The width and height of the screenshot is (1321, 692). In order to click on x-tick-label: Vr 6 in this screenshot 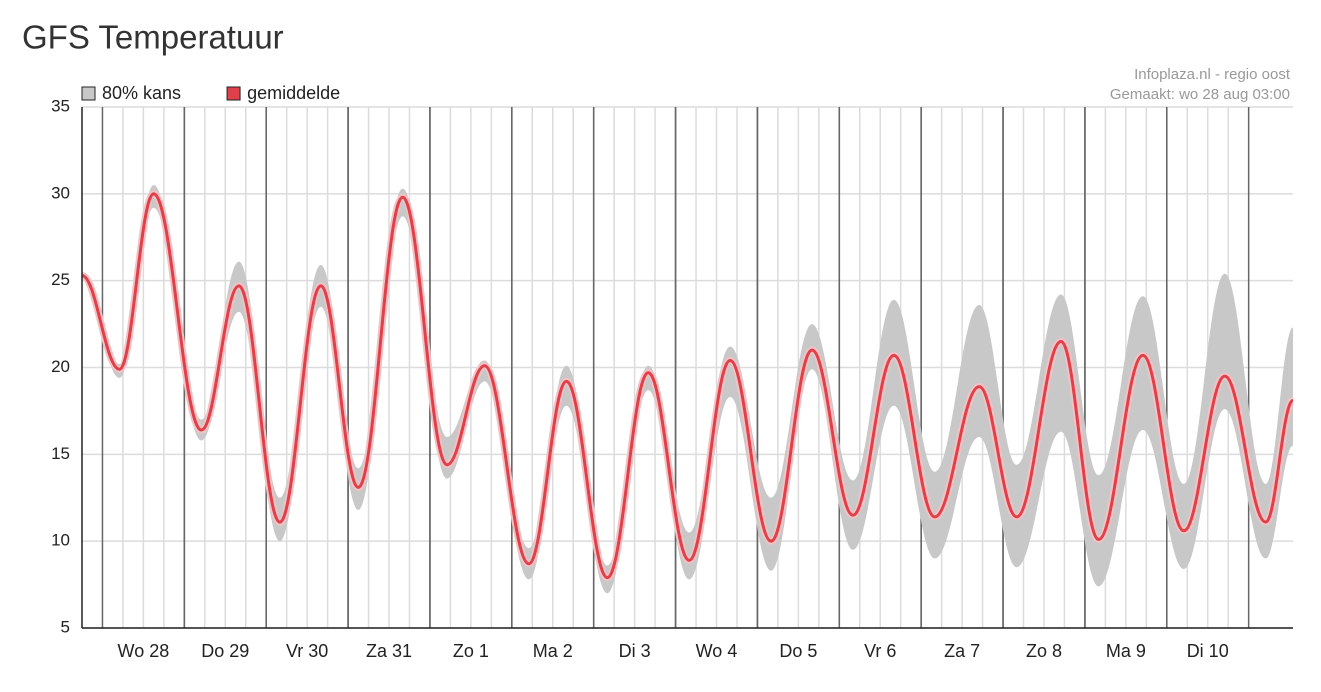, I will do `click(880, 651)`.